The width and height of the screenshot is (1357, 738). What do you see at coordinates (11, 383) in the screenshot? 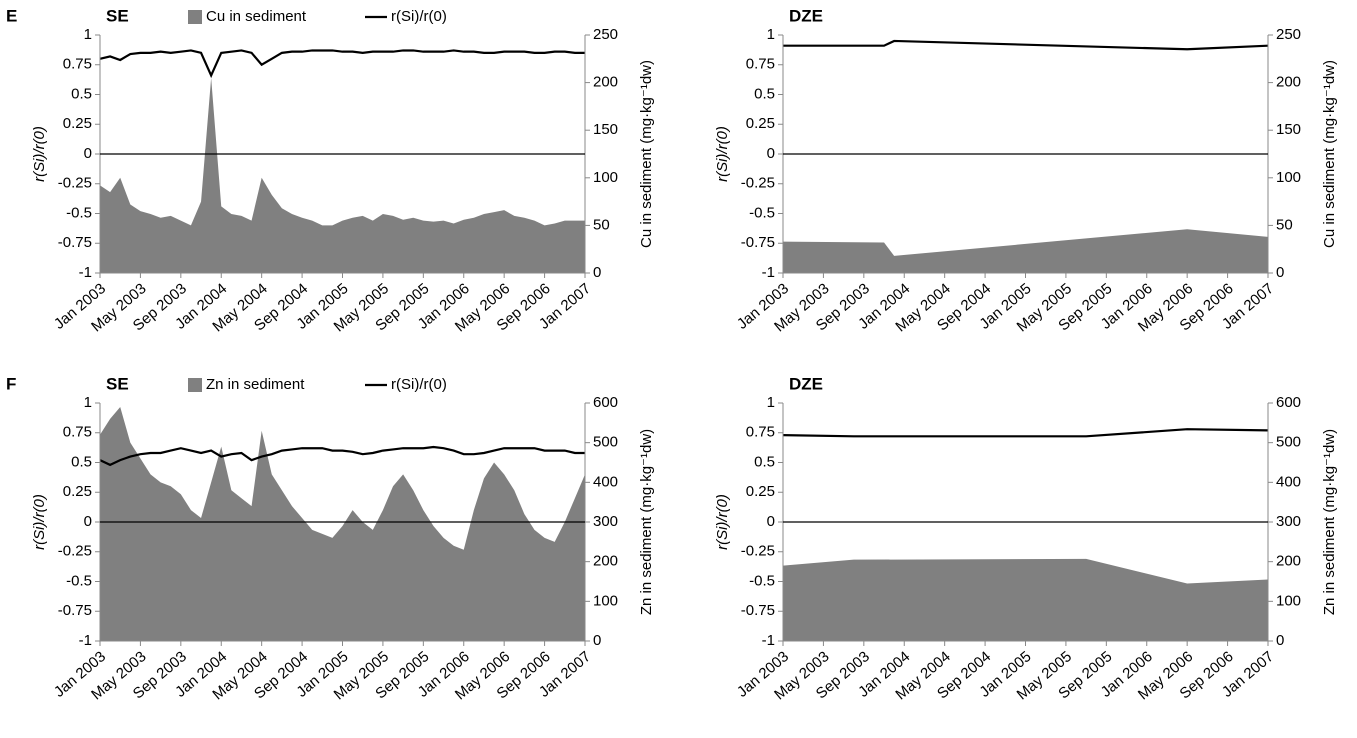
I see `panel-letter: F` at bounding box center [11, 383].